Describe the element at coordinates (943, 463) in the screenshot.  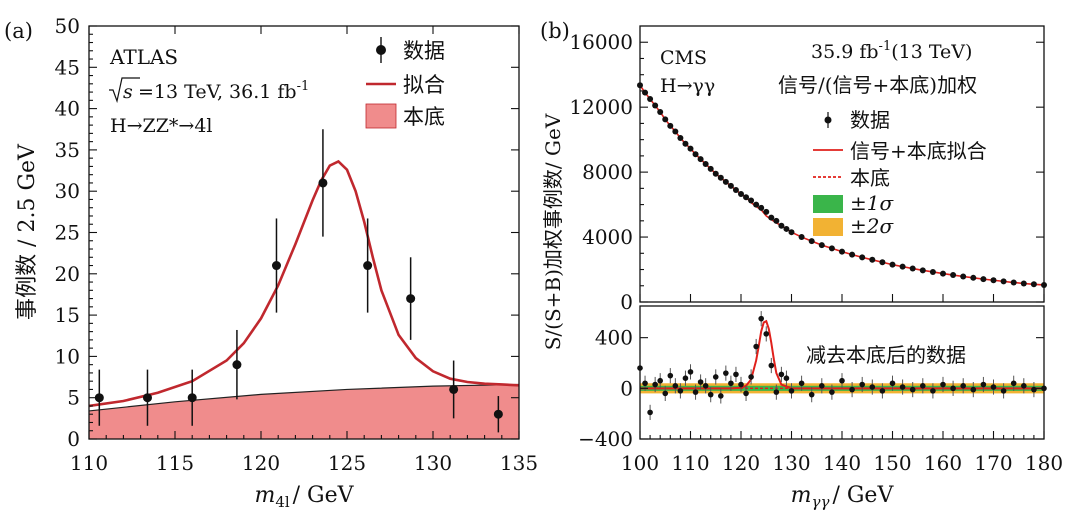
I see `x-tick-label: 160` at that location.